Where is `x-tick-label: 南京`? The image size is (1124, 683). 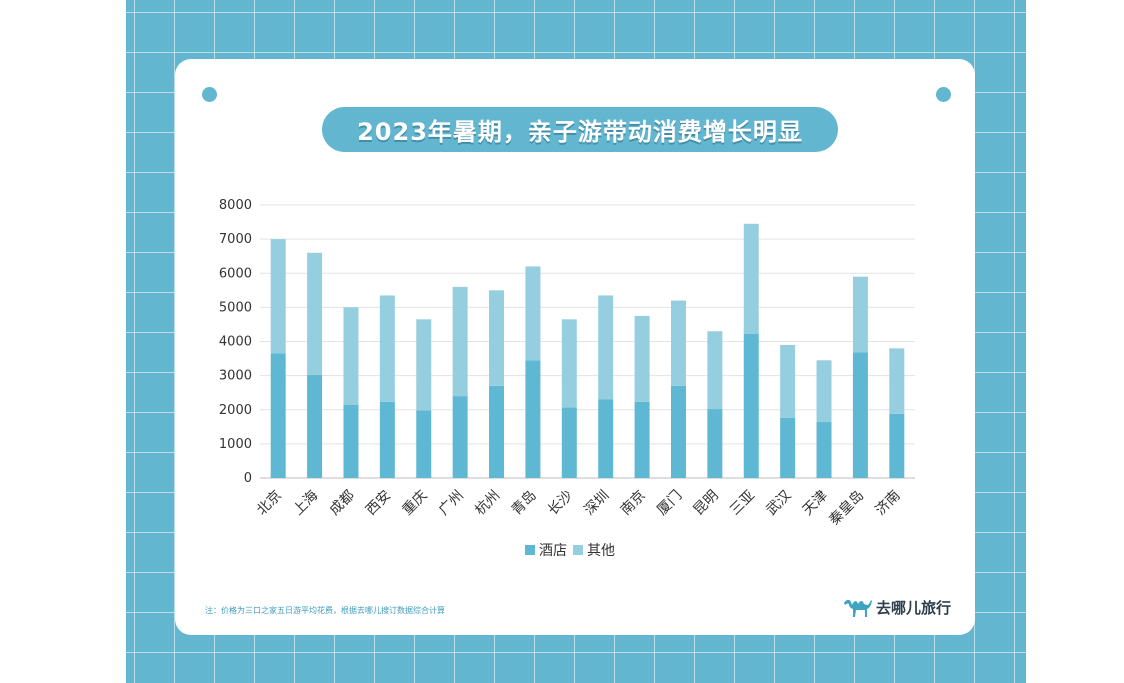
x-tick-label: 南京 is located at coordinates (633, 503).